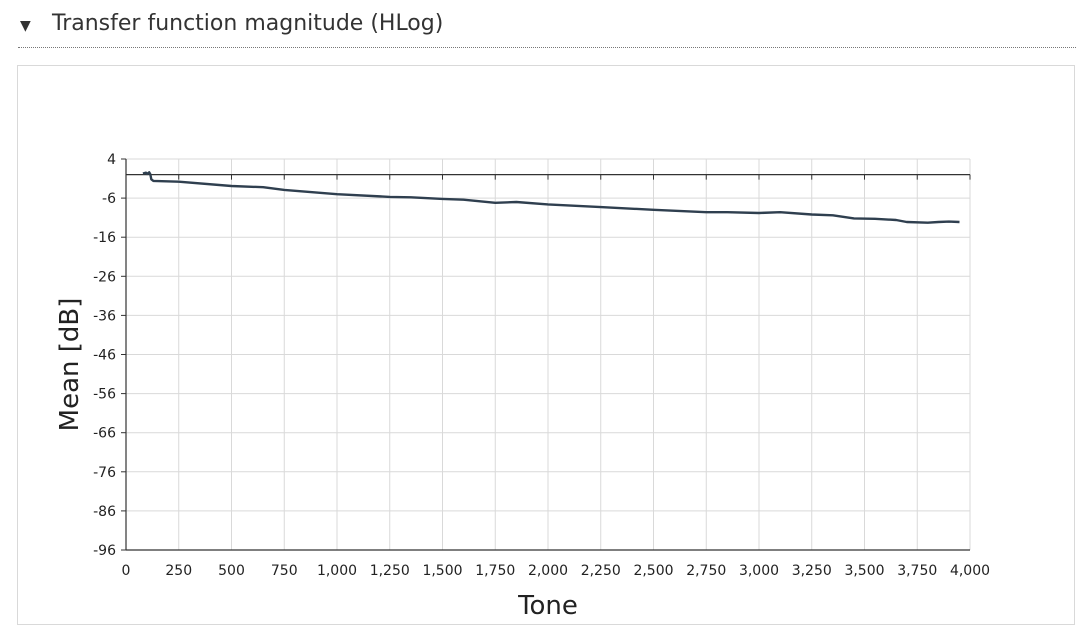 The height and width of the screenshot is (625, 1077). I want to click on x-tick-label: 2,500, so click(653, 571).